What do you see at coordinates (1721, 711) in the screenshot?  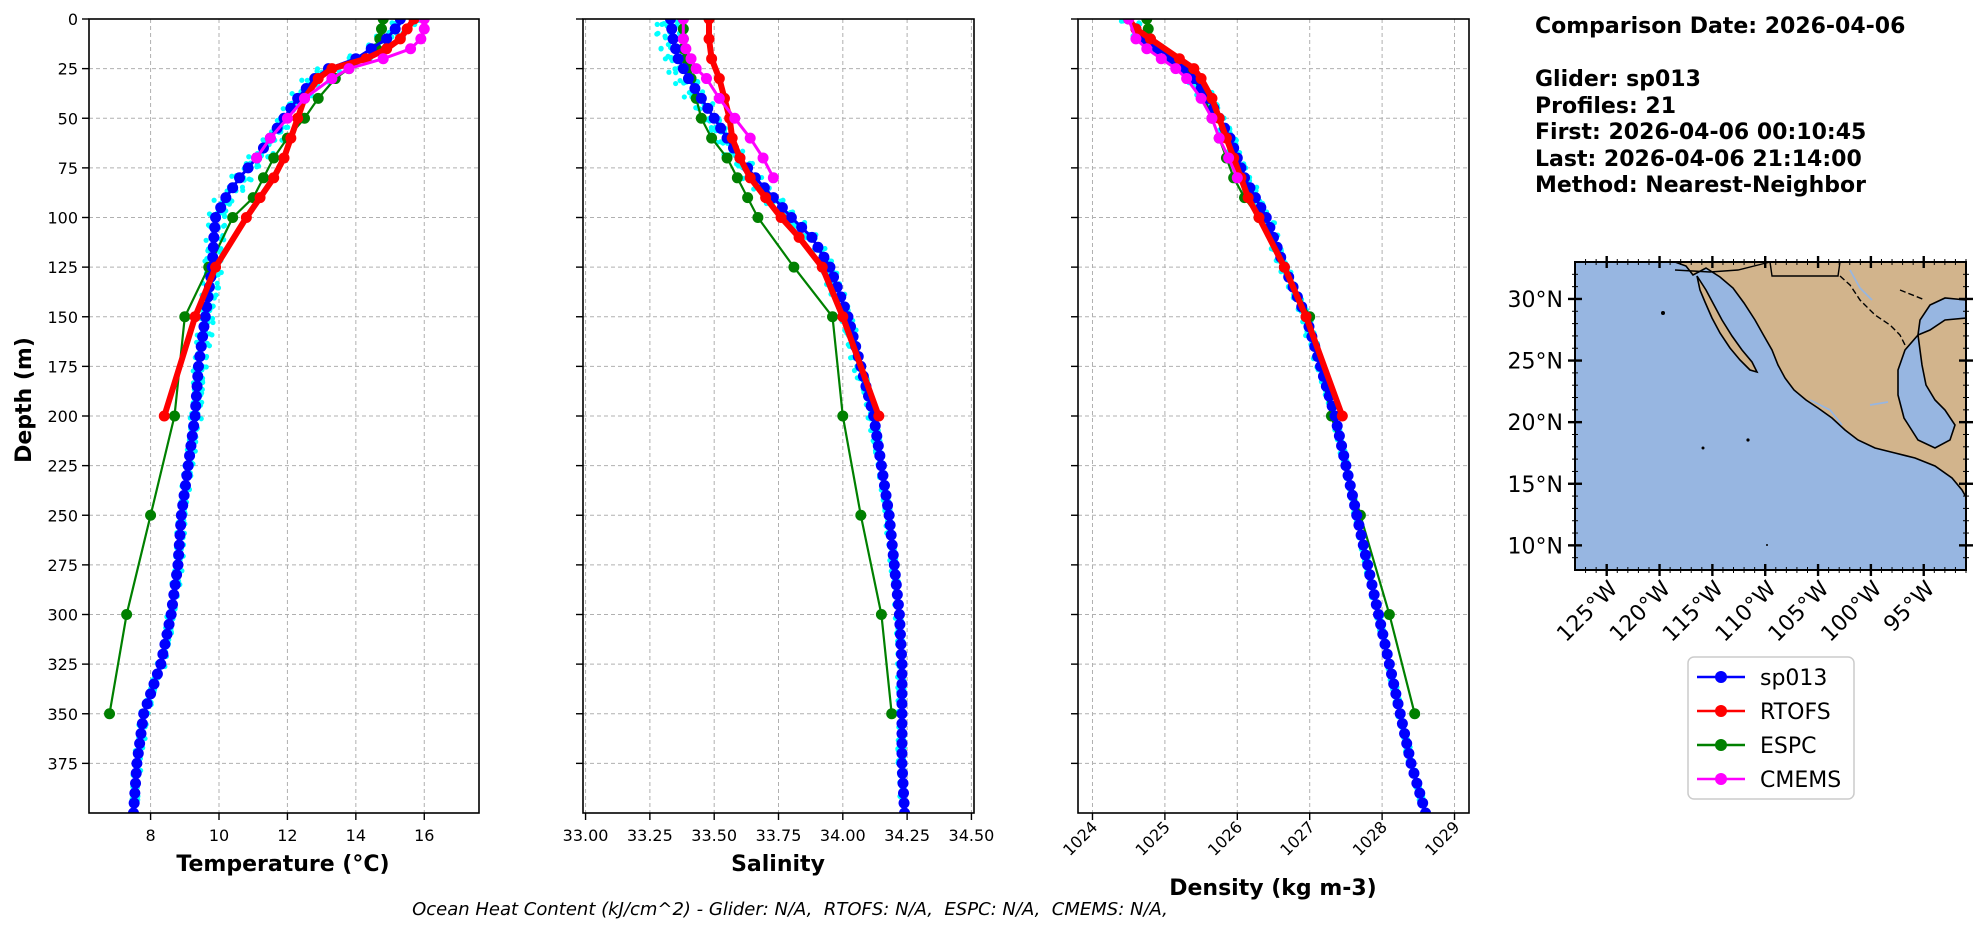 I see `legend-marker-rtofs` at bounding box center [1721, 711].